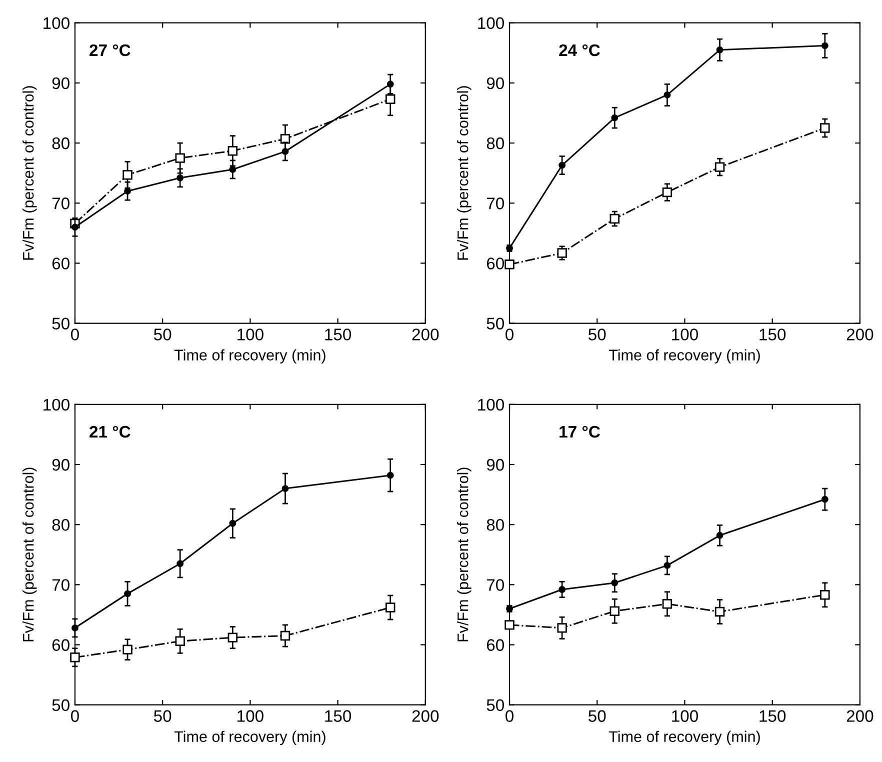  I want to click on annotation: 24 °C, so click(579, 50).